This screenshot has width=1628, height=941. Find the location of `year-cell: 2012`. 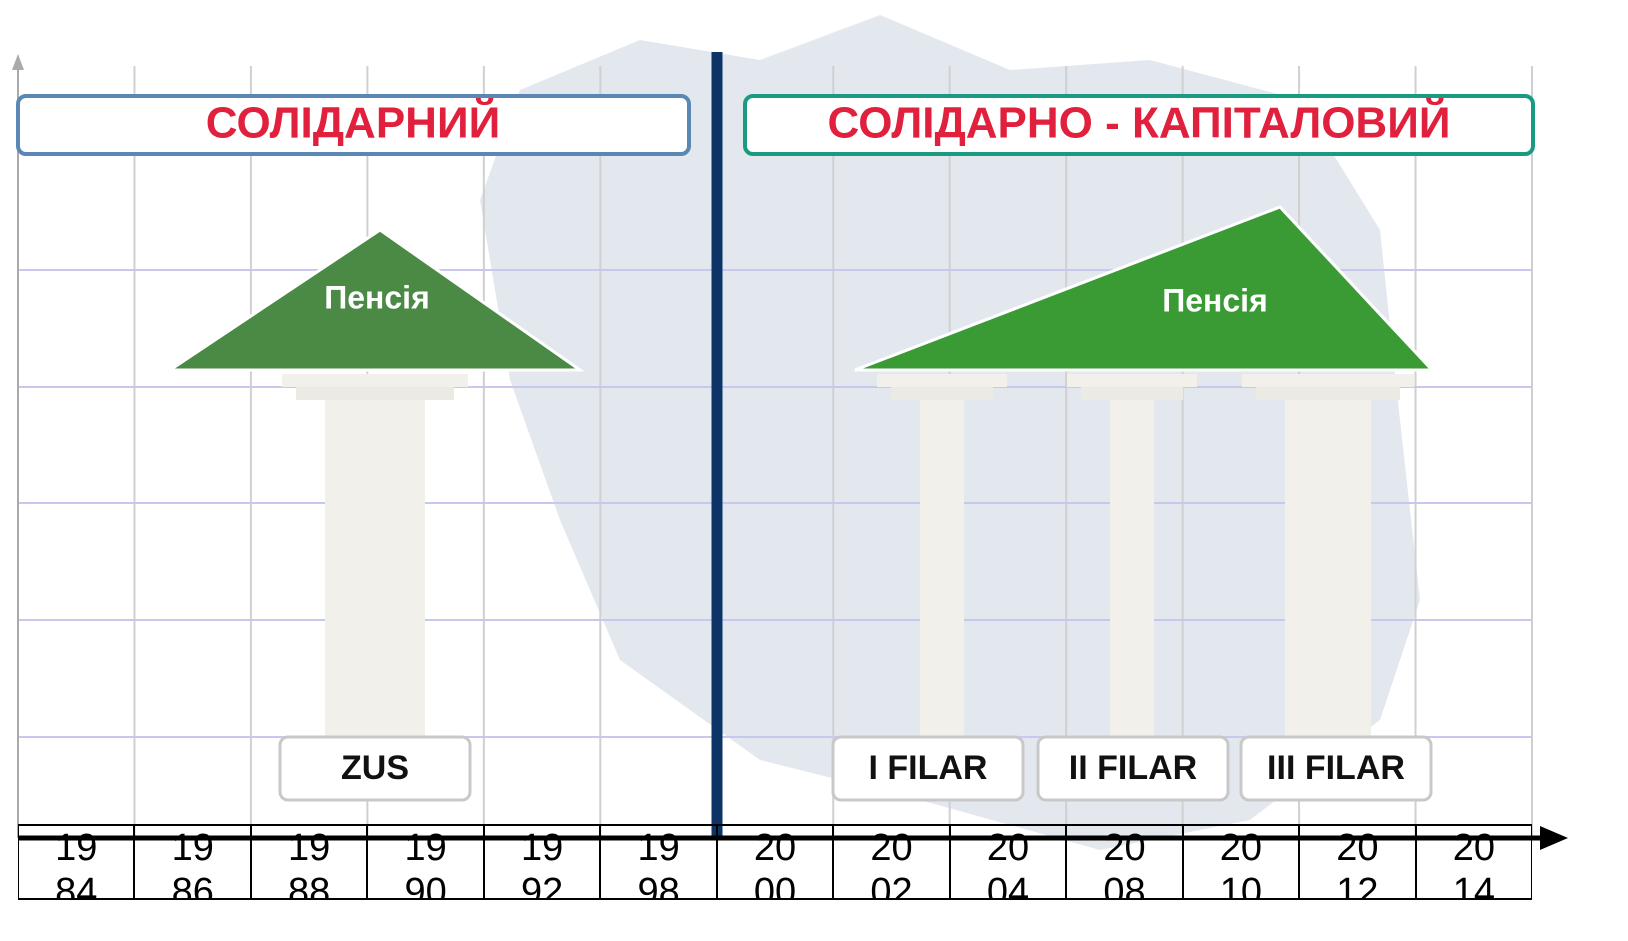

year-cell: 2012 is located at coordinates (1357, 862).